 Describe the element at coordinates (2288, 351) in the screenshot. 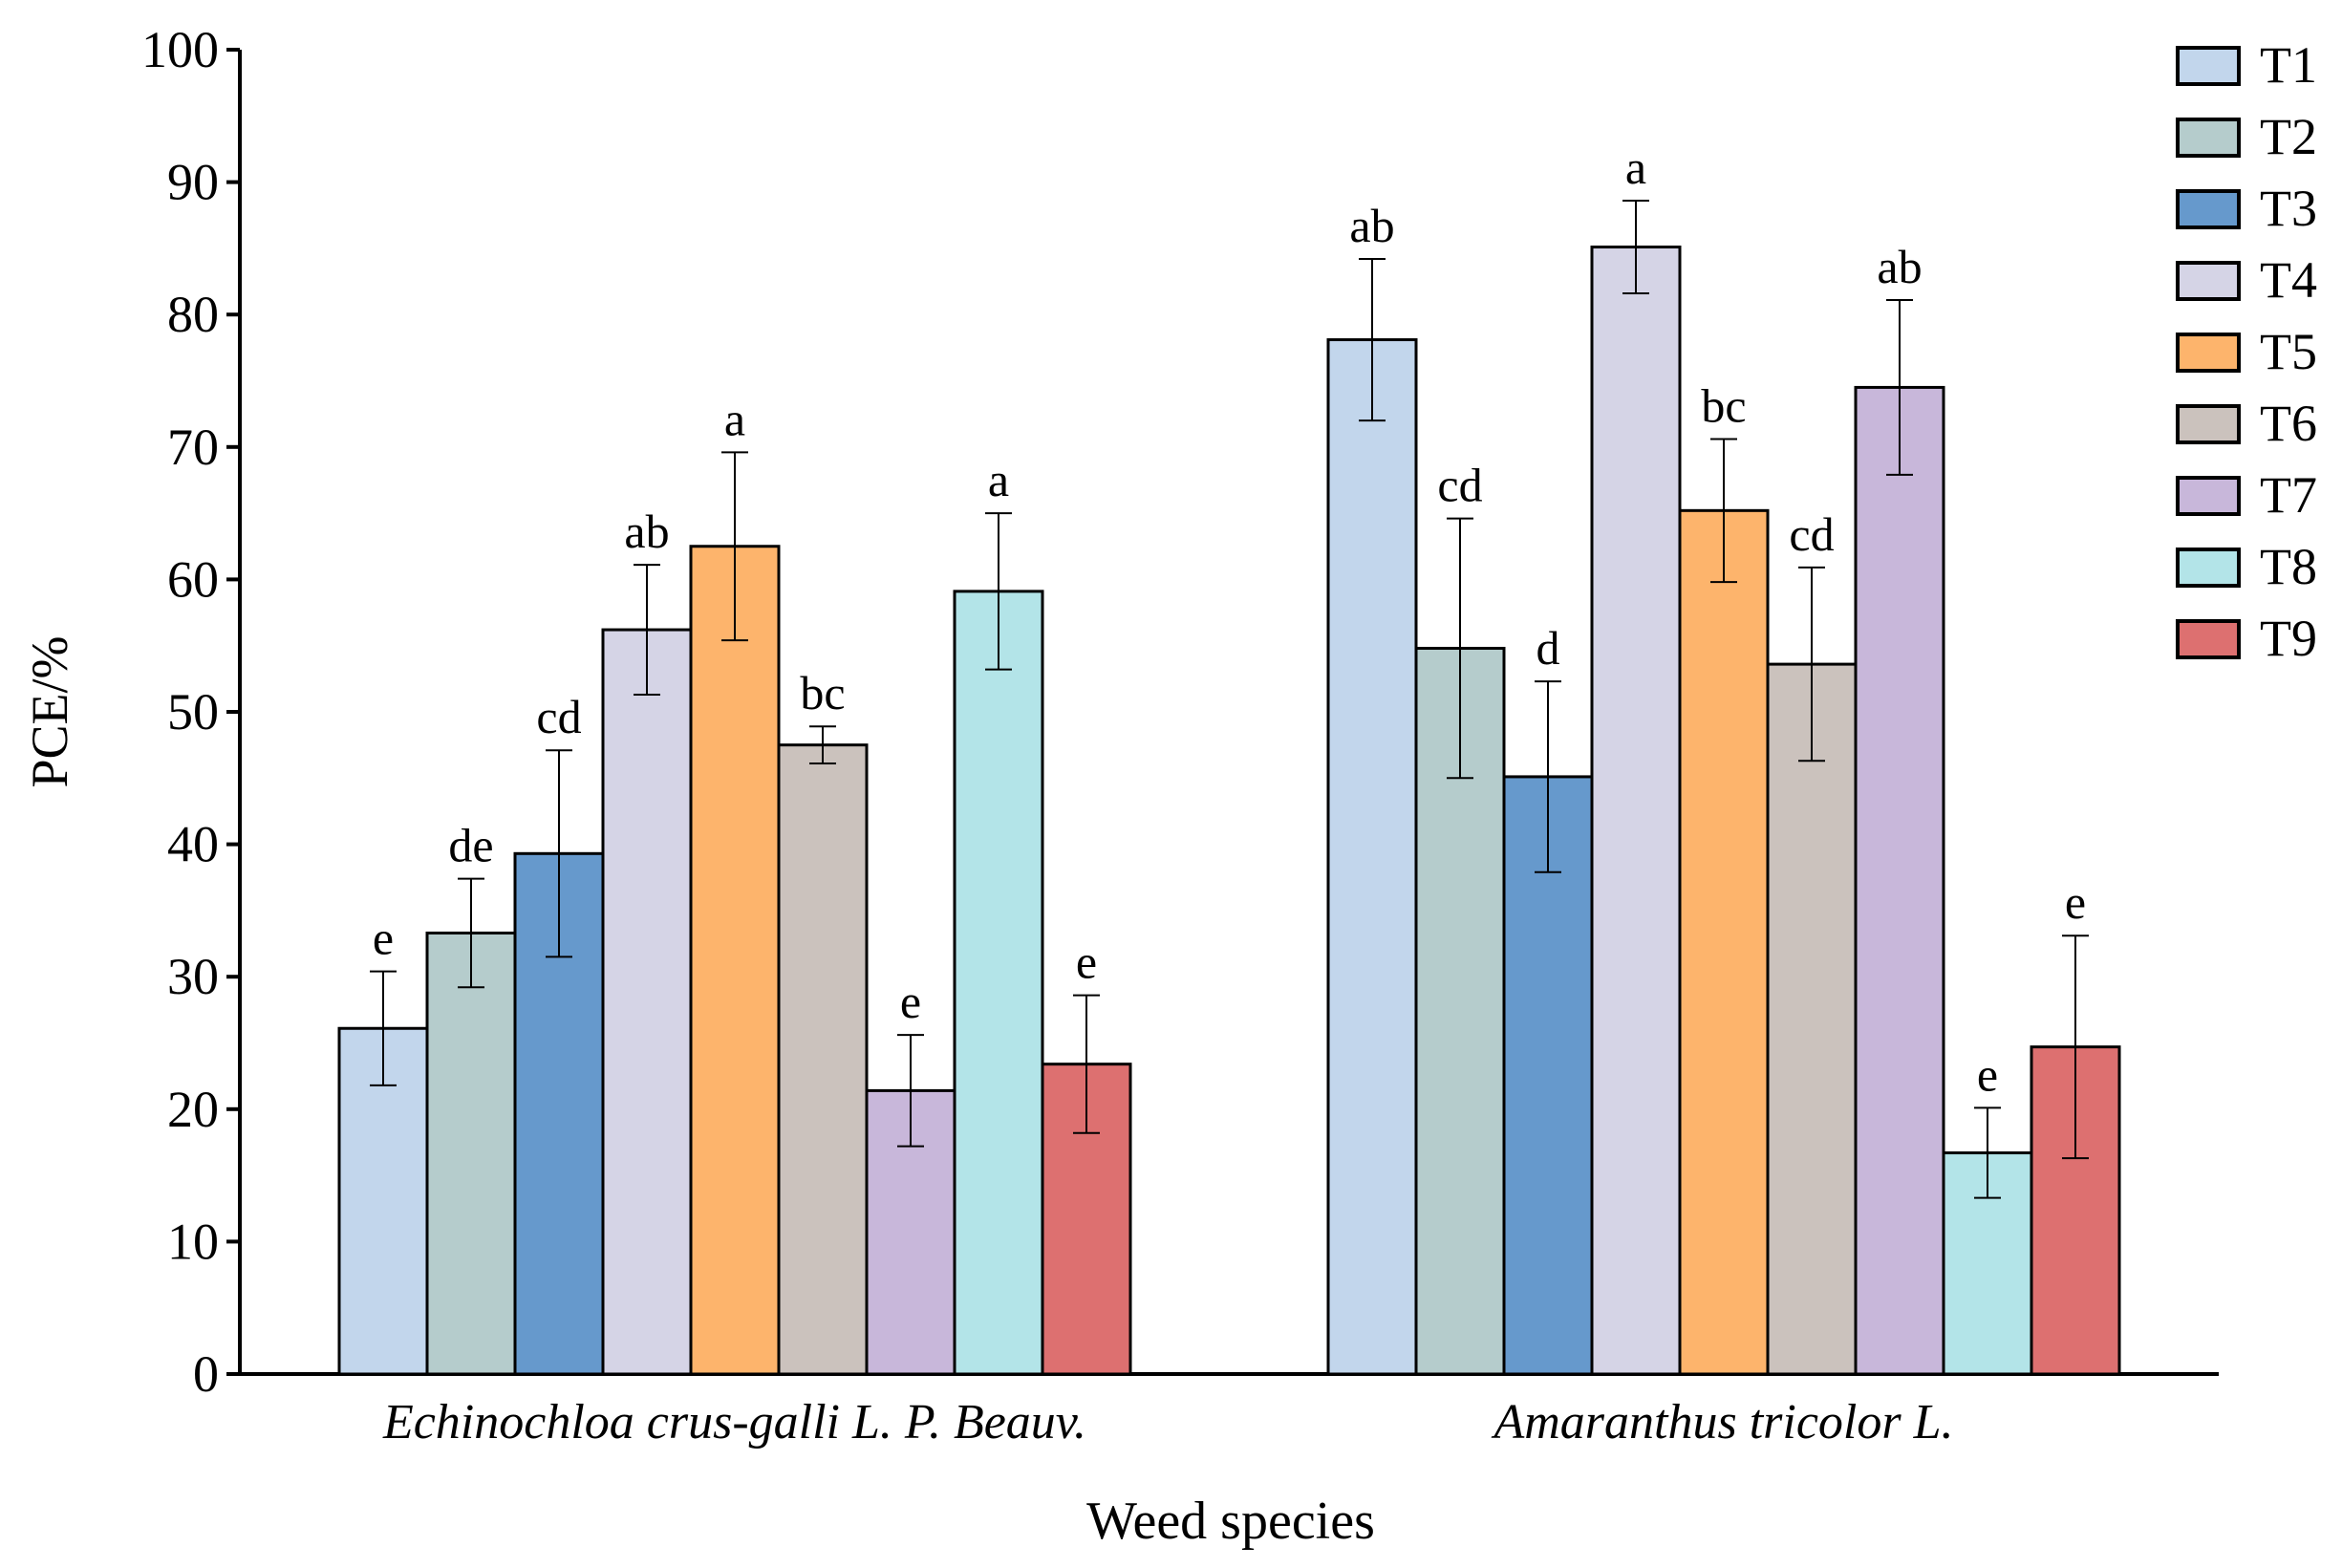

I see `legend-label: T5` at that location.